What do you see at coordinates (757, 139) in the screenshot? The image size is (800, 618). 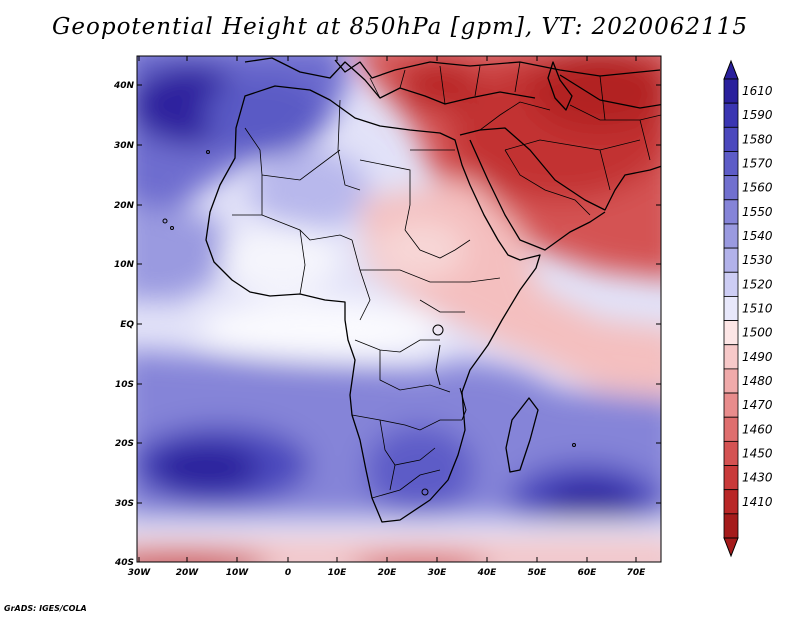 I see `colorbar-label: 1580` at bounding box center [757, 139].